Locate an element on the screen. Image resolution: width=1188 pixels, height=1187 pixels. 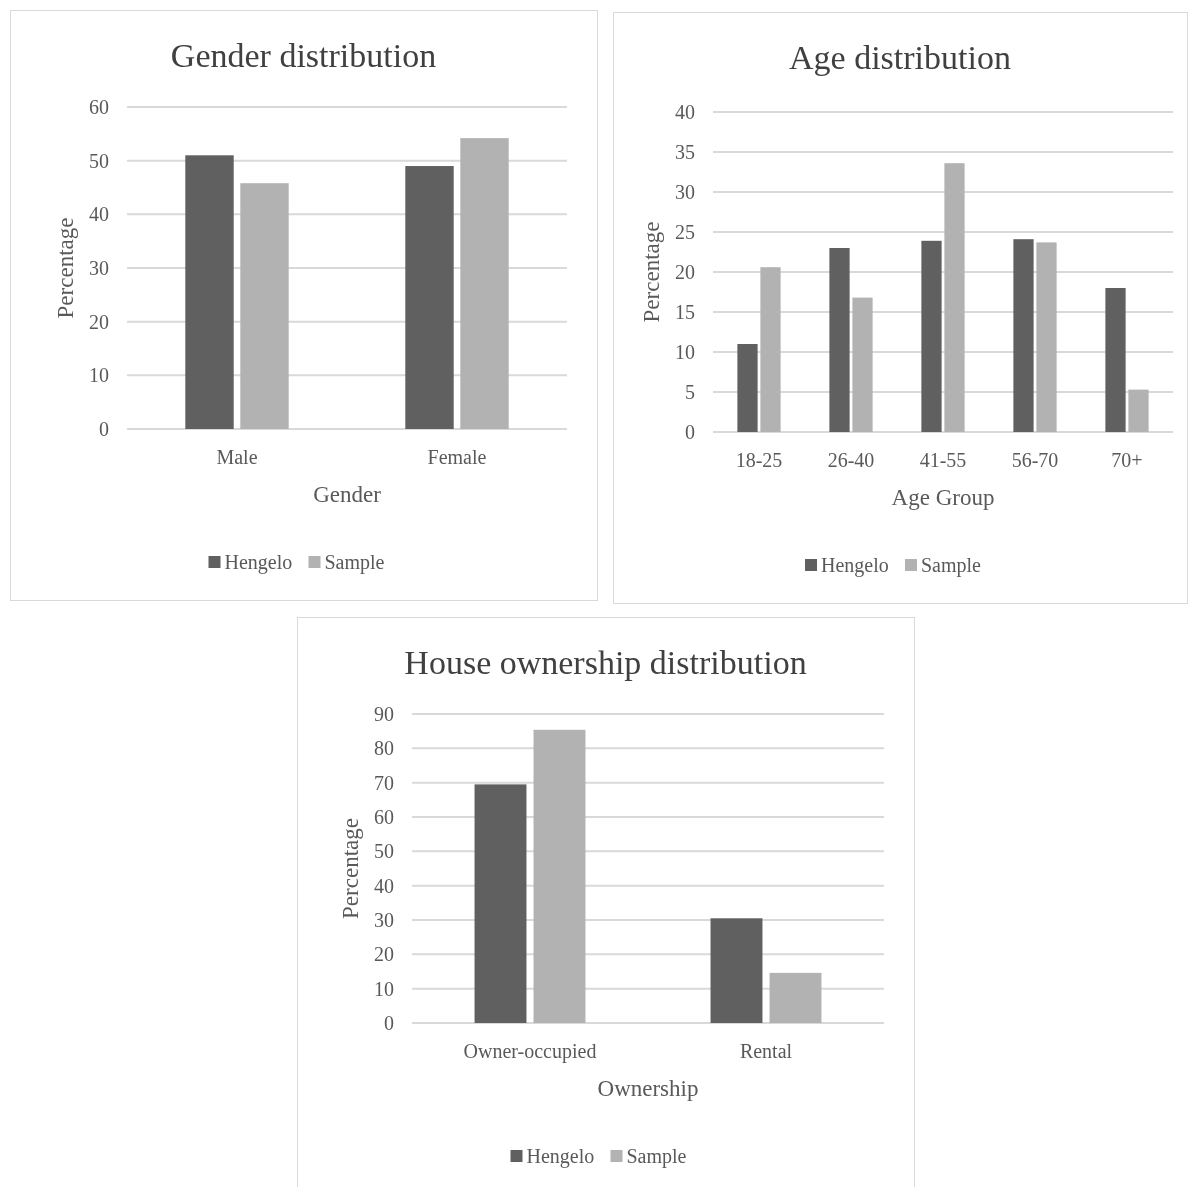
x-tick-label: 26-40 is located at coordinates (851, 460).